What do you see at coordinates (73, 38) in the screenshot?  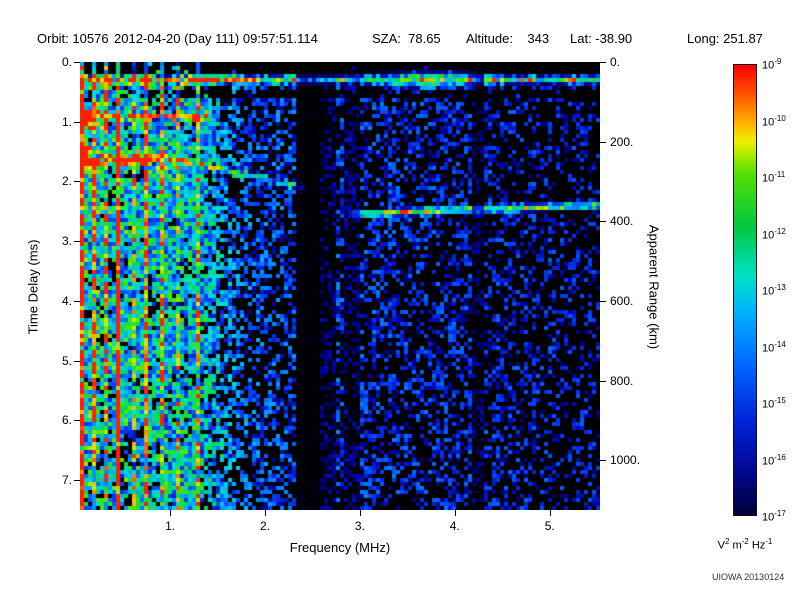 I see `header-orbit: Orbit: 10576` at bounding box center [73, 38].